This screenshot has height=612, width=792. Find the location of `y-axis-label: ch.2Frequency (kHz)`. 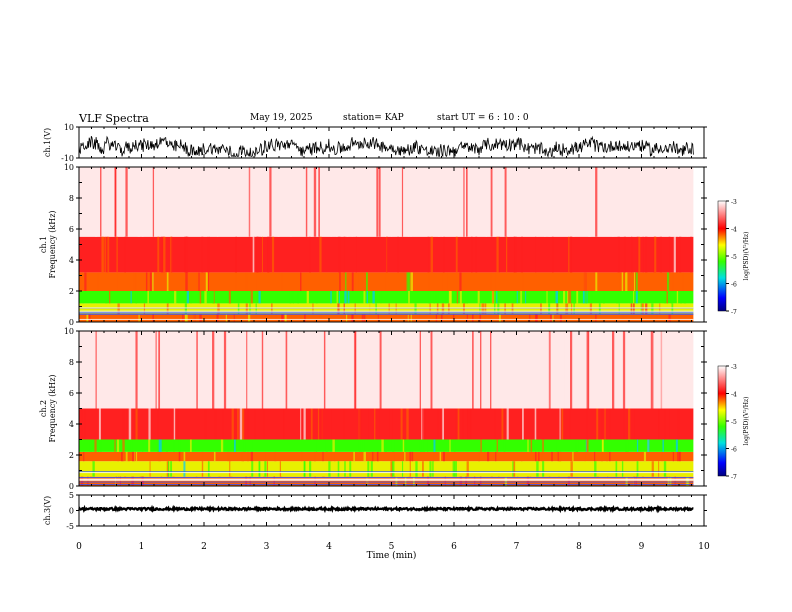

y-axis-label: ch.2Frequency (kHz) is located at coordinates (48, 408).